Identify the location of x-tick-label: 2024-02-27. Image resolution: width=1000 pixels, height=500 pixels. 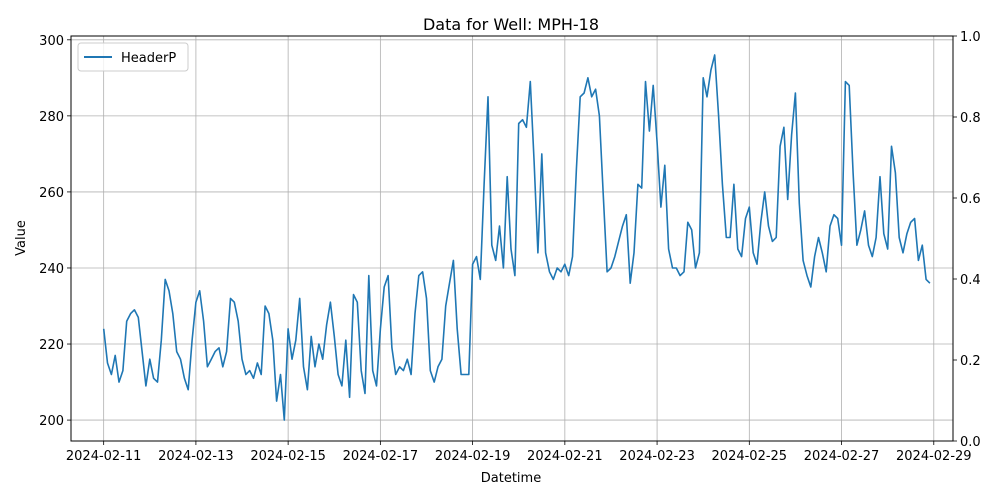
(842, 456).